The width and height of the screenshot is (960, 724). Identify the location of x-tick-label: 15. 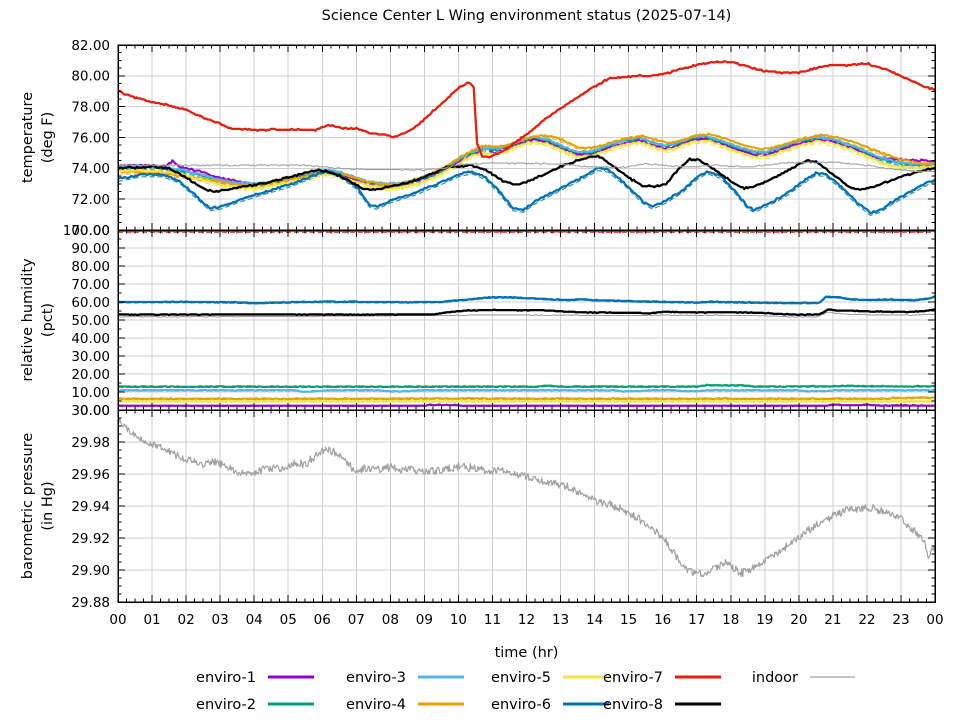
(628, 620).